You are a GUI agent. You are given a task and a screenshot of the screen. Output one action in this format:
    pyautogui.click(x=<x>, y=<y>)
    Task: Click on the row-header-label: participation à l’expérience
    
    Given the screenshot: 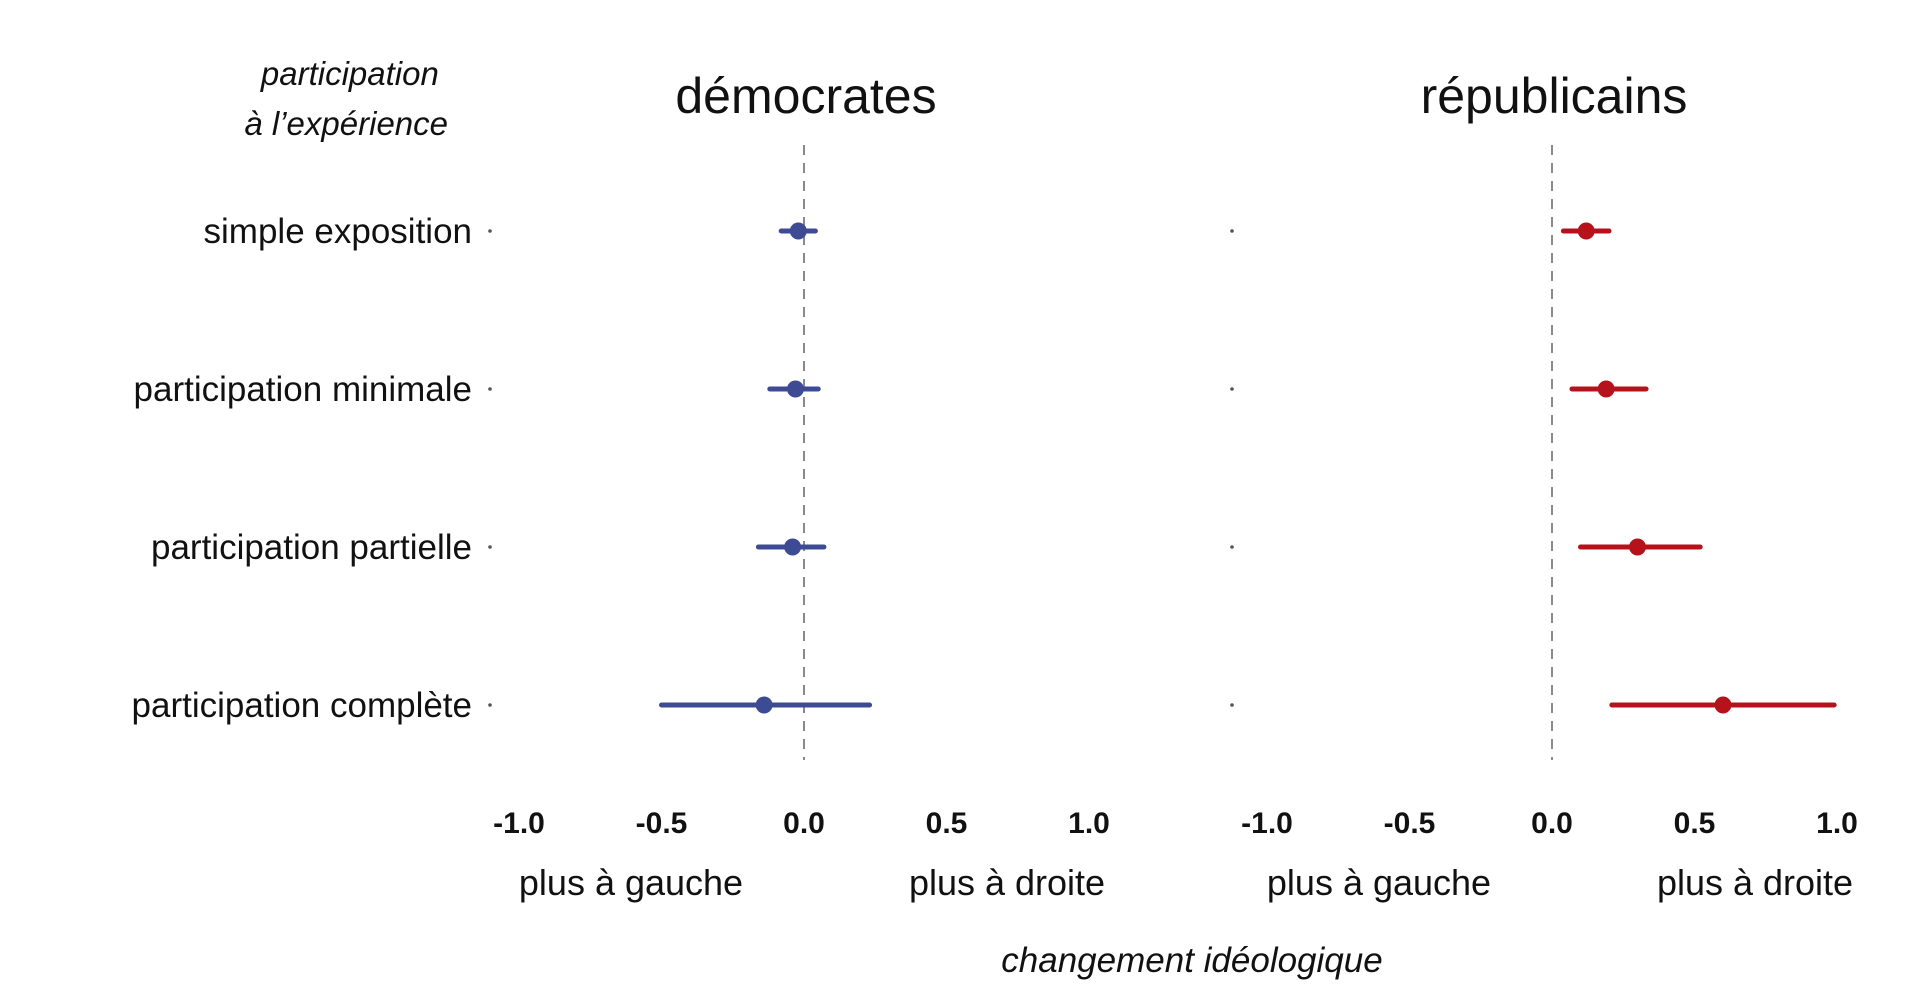 What is the action you would take?
    pyautogui.click(x=346, y=98)
    